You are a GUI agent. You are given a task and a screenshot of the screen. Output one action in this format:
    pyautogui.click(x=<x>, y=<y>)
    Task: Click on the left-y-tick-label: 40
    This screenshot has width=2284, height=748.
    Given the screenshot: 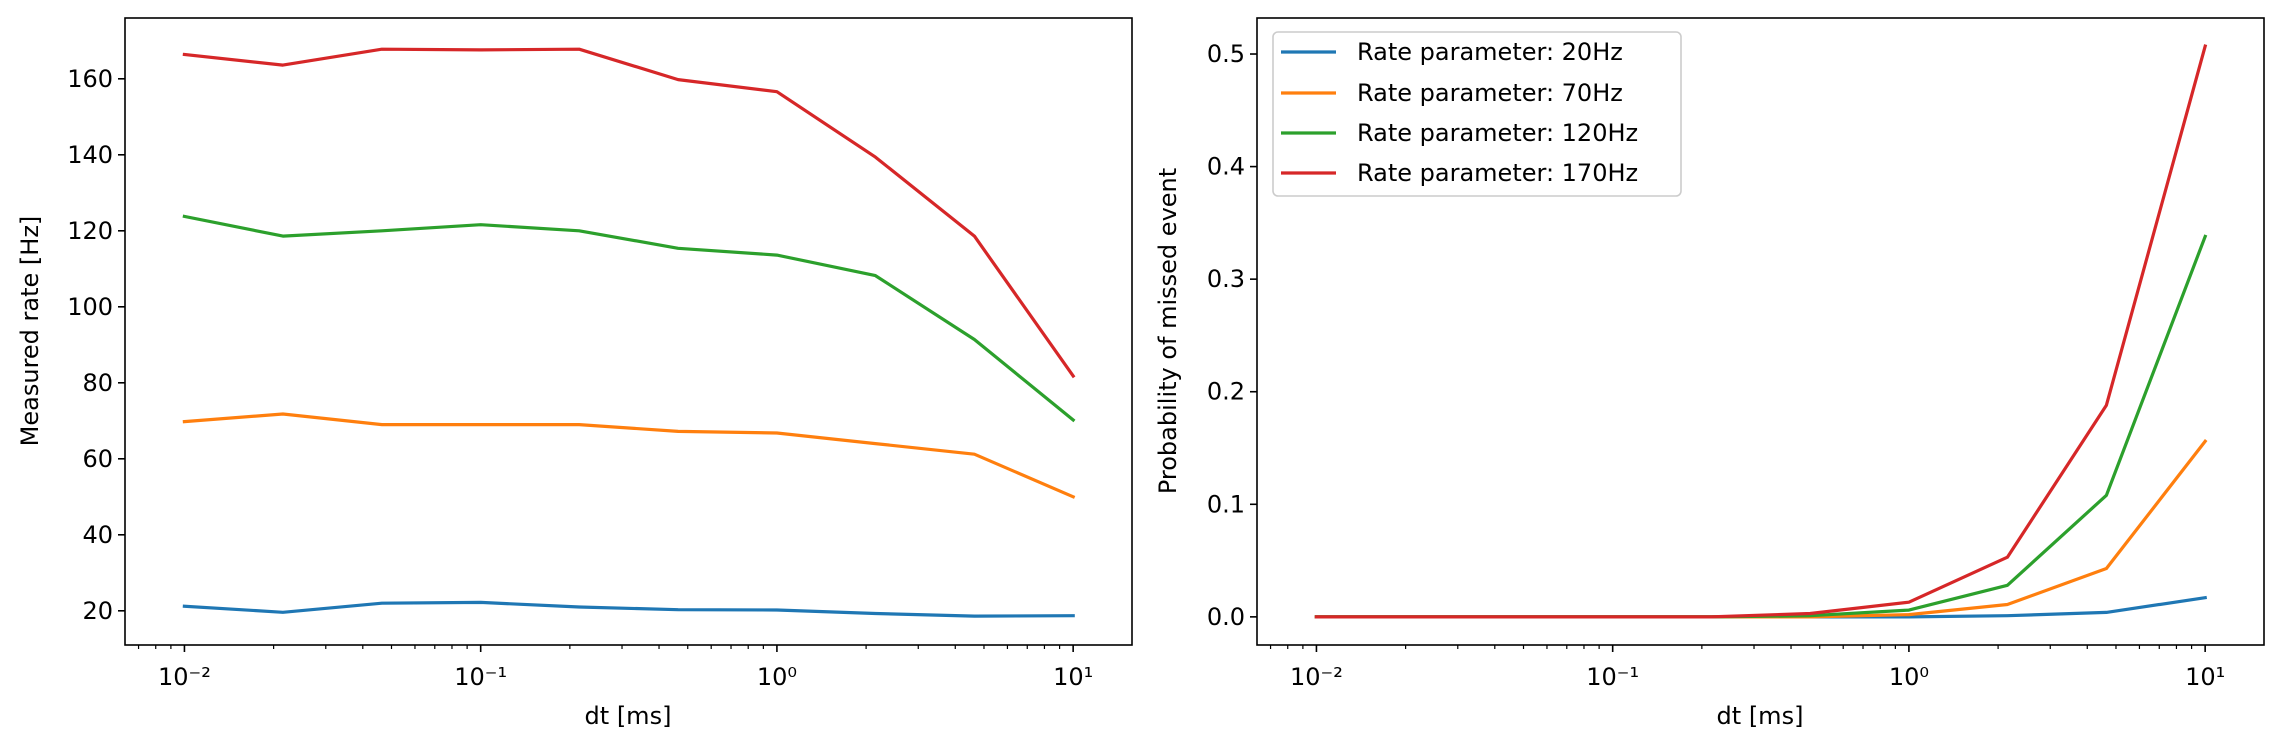 What is the action you would take?
    pyautogui.click(x=97, y=535)
    